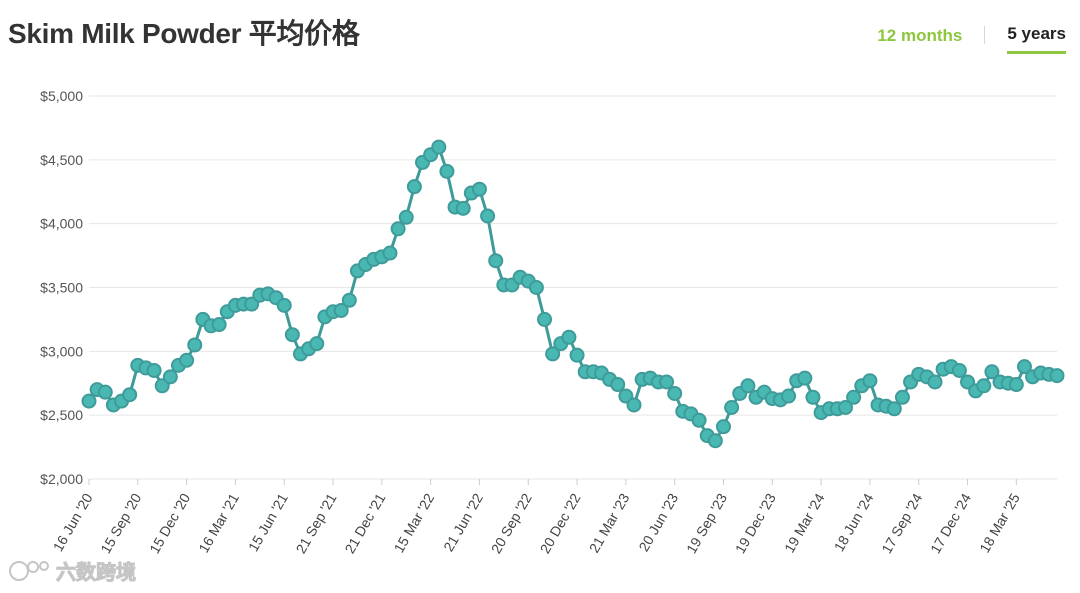  What do you see at coordinates (755, 523) in the screenshot?
I see `x-tick-label: 19 Dec '23` at bounding box center [755, 523].